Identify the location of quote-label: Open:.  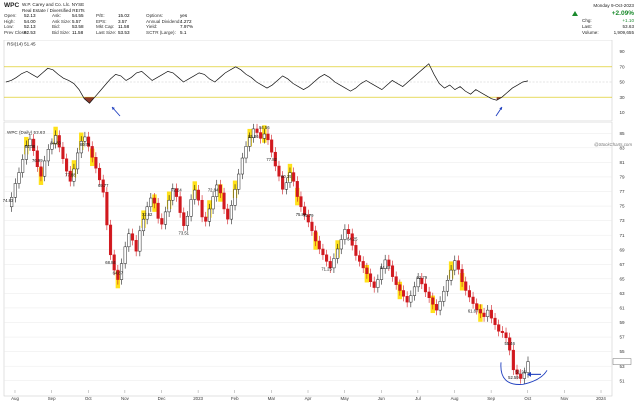
(10, 15).